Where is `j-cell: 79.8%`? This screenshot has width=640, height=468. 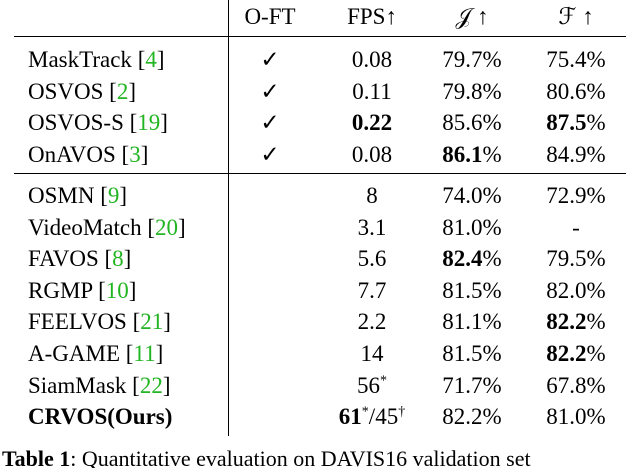
j-cell: 79.8% is located at coordinates (471, 92).